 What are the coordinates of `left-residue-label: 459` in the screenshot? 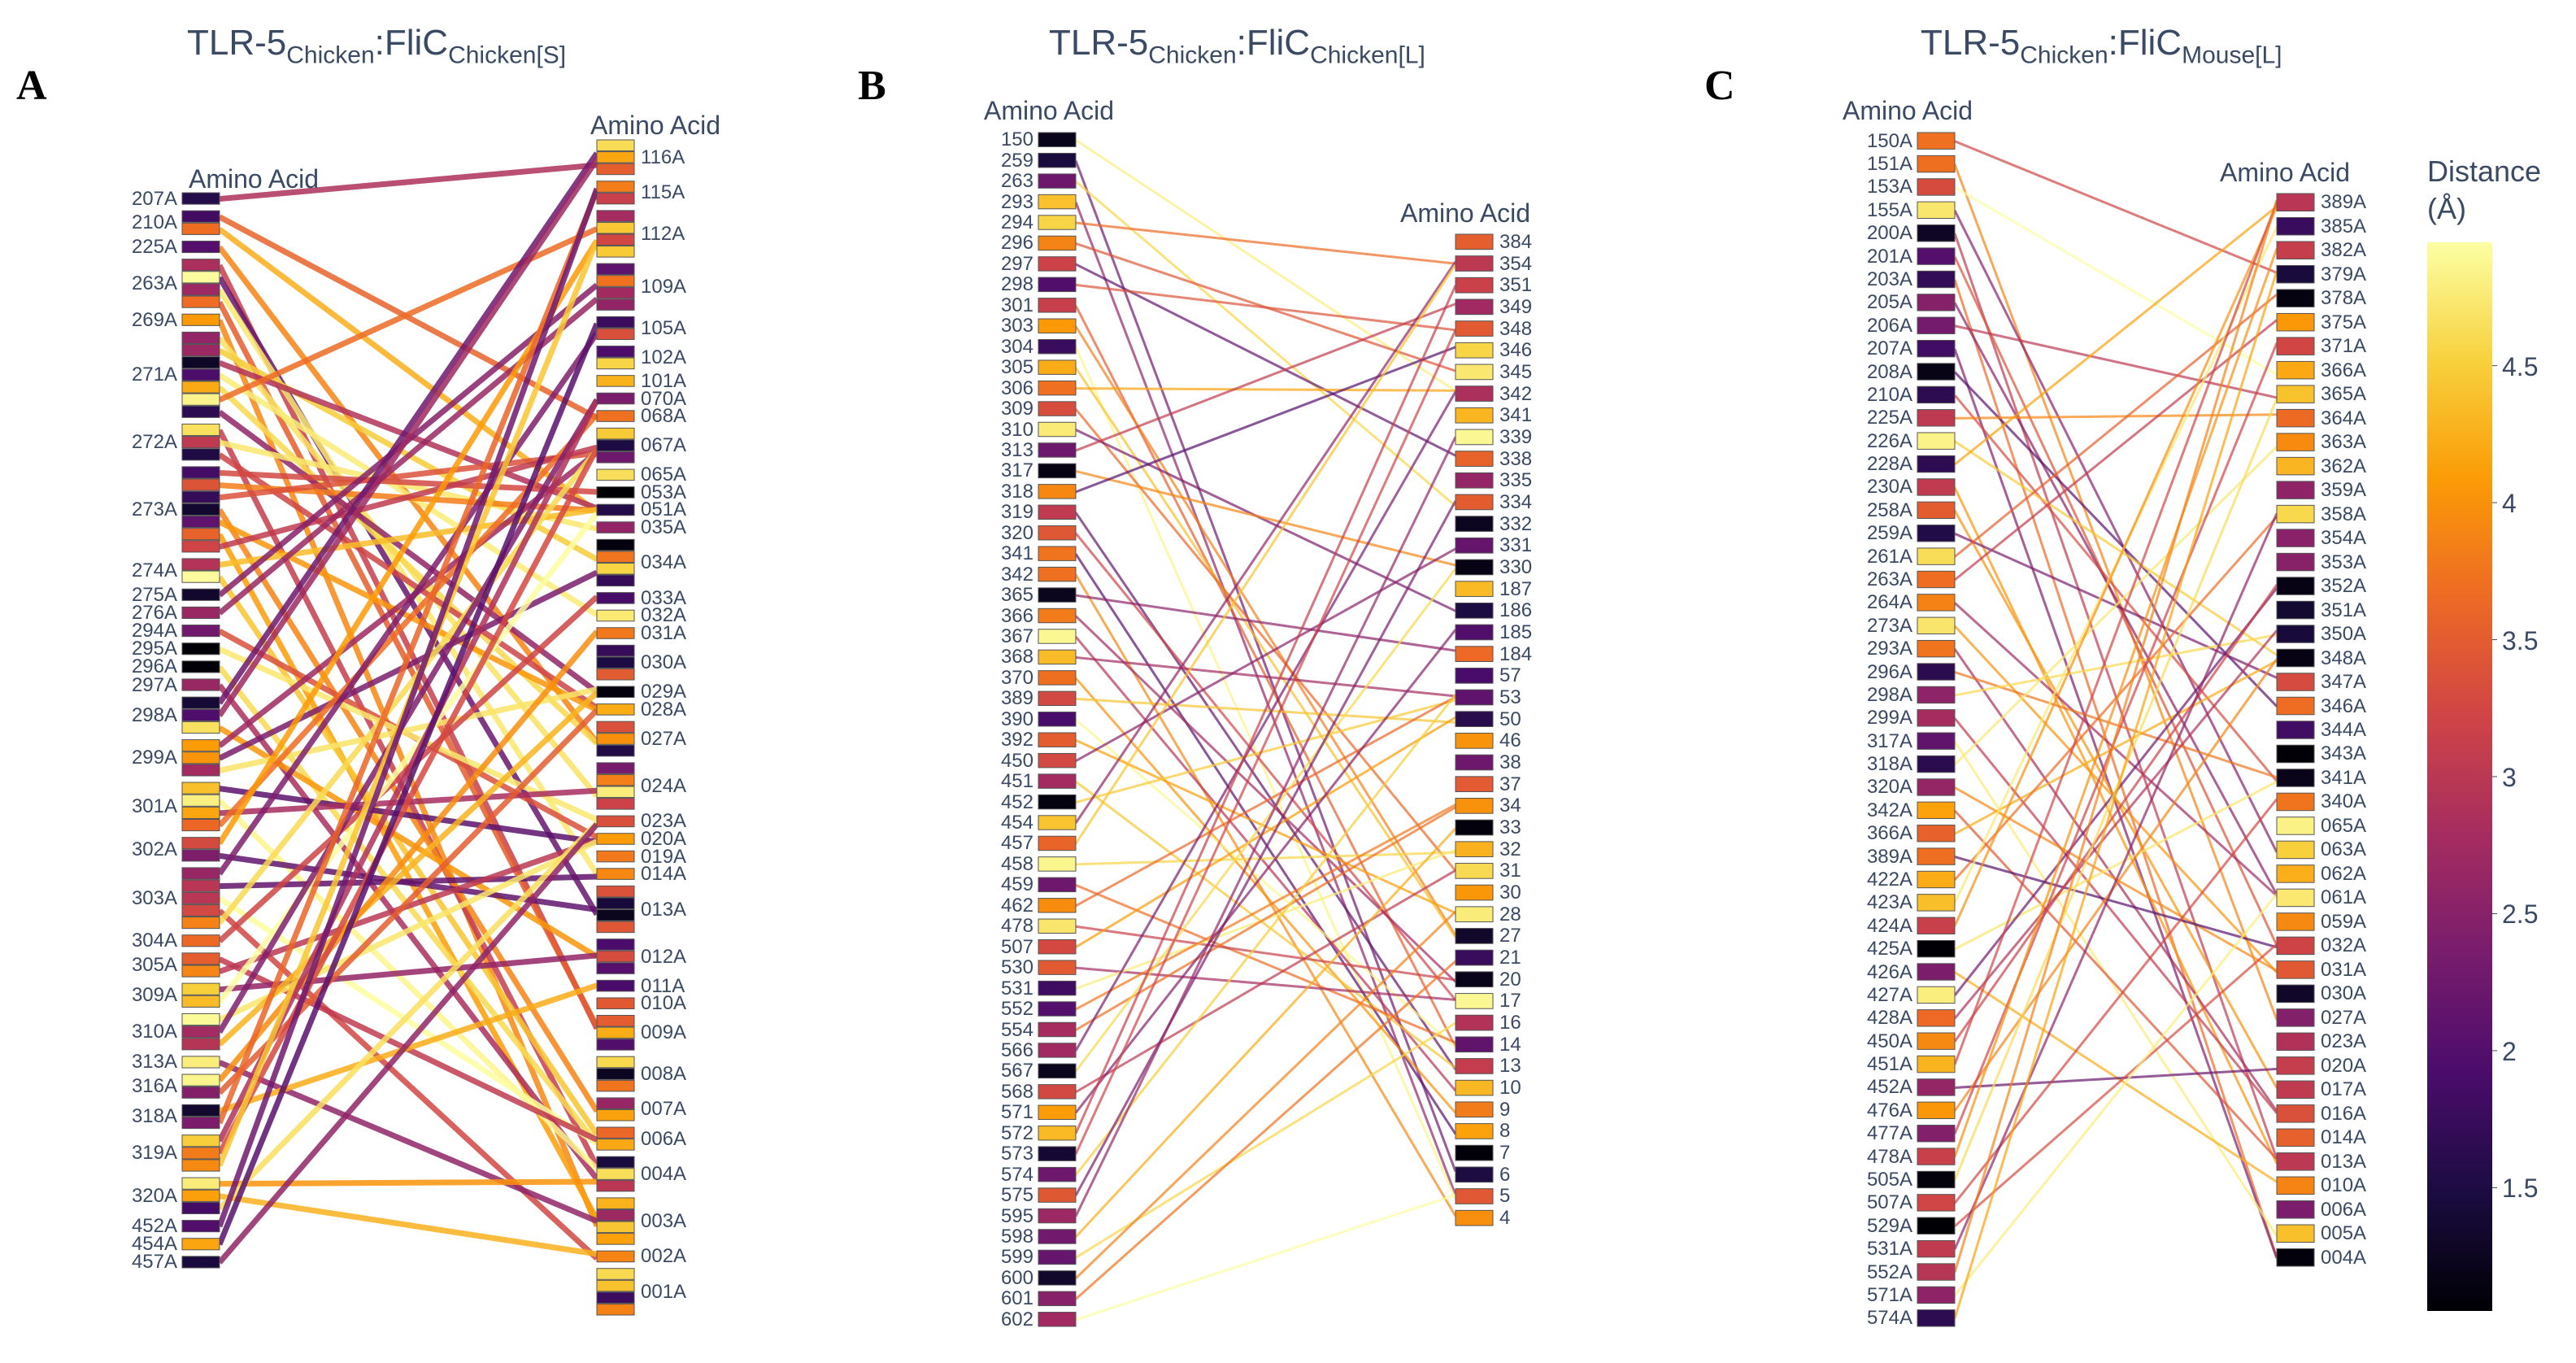 It's located at (1017, 885).